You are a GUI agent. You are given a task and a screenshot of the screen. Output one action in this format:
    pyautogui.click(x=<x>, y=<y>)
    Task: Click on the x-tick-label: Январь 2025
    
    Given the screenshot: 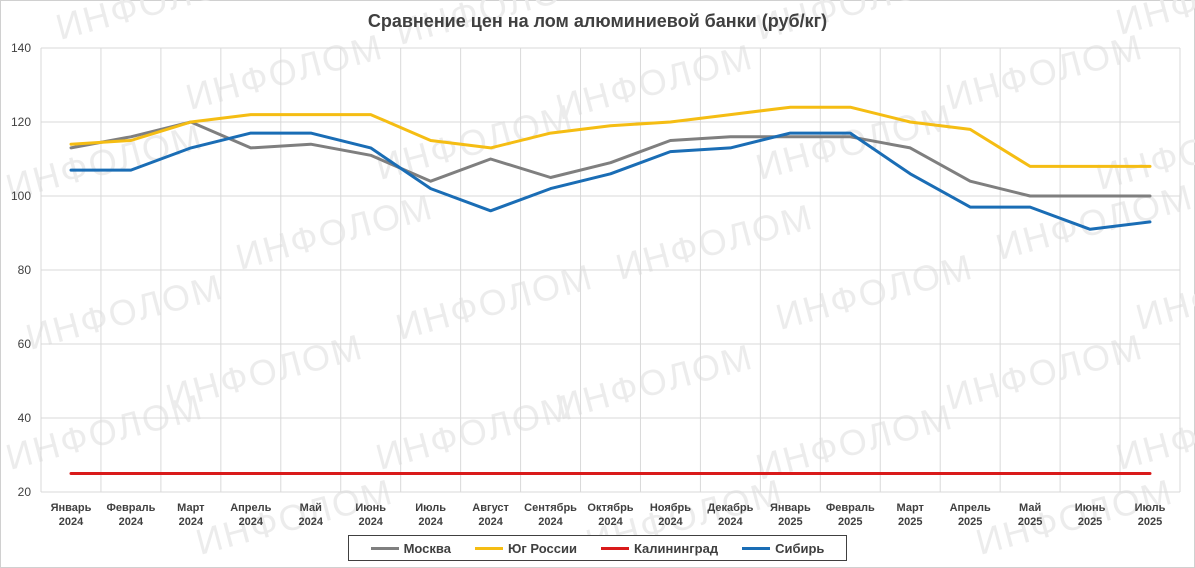 What is the action you would take?
    pyautogui.click(x=790, y=515)
    